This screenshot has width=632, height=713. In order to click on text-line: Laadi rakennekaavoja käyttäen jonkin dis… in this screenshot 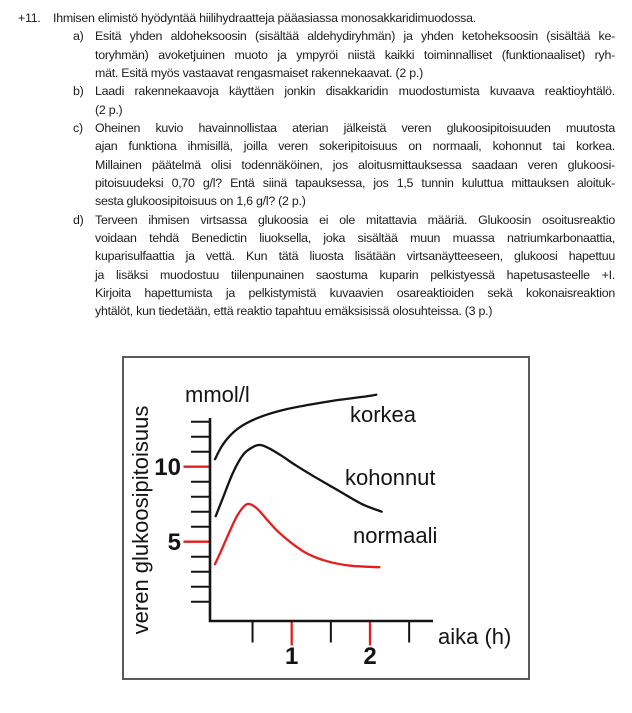, I will do `click(355, 91)`.